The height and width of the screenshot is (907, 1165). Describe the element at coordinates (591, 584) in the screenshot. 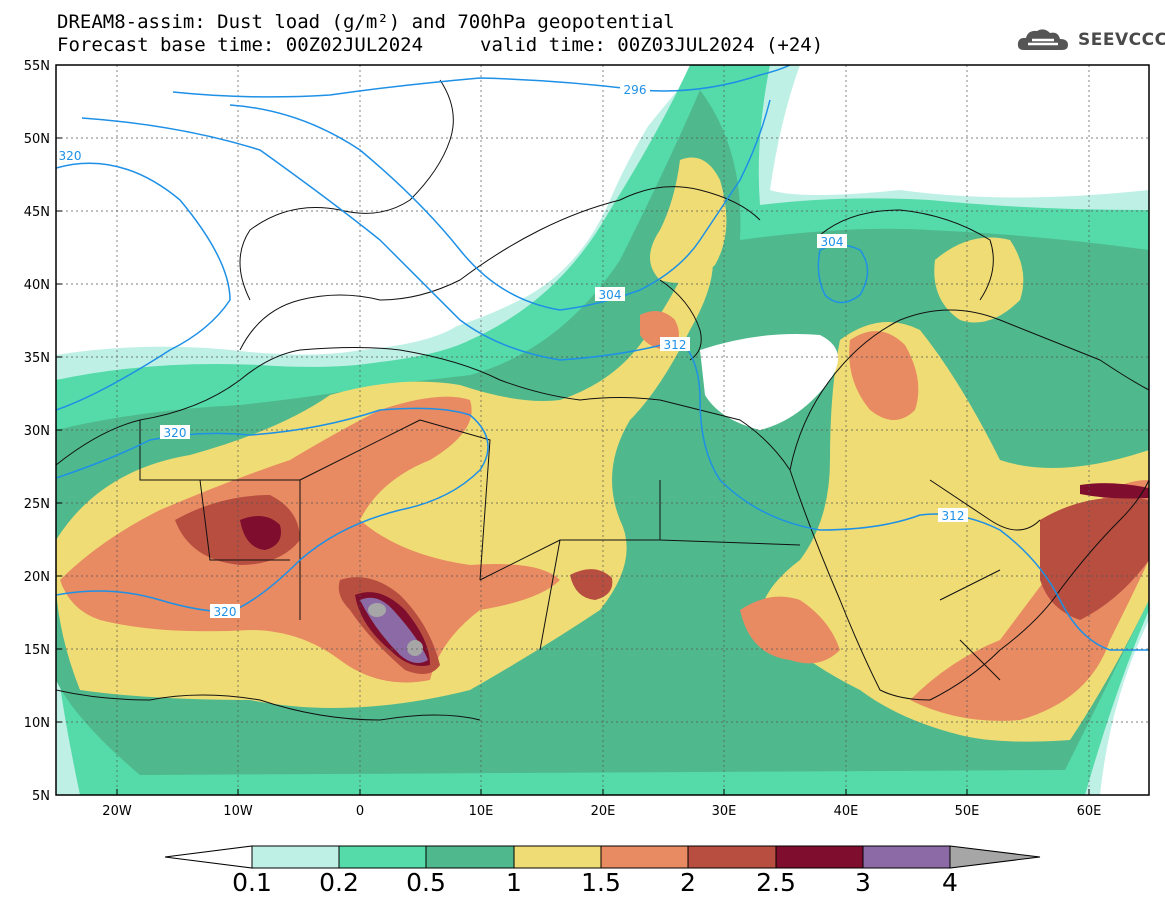

I see `dust-level-2-chad` at that location.